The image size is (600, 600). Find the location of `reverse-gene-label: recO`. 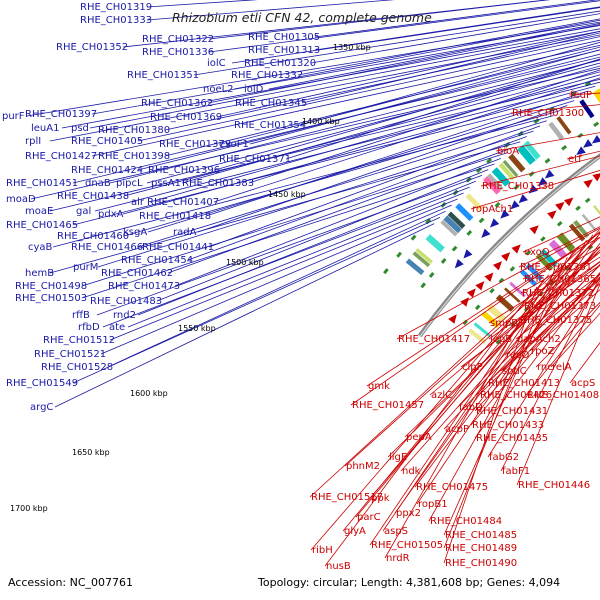

reverse-gene-label: recO is located at coordinates (518, 355).